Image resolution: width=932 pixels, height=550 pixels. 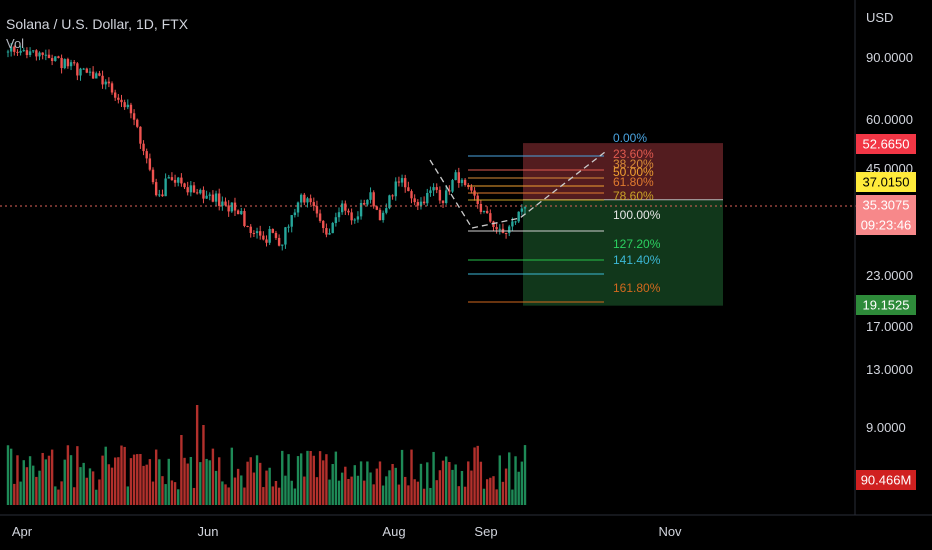 I want to click on volume-value-tag: 90.466M, so click(x=886, y=480).